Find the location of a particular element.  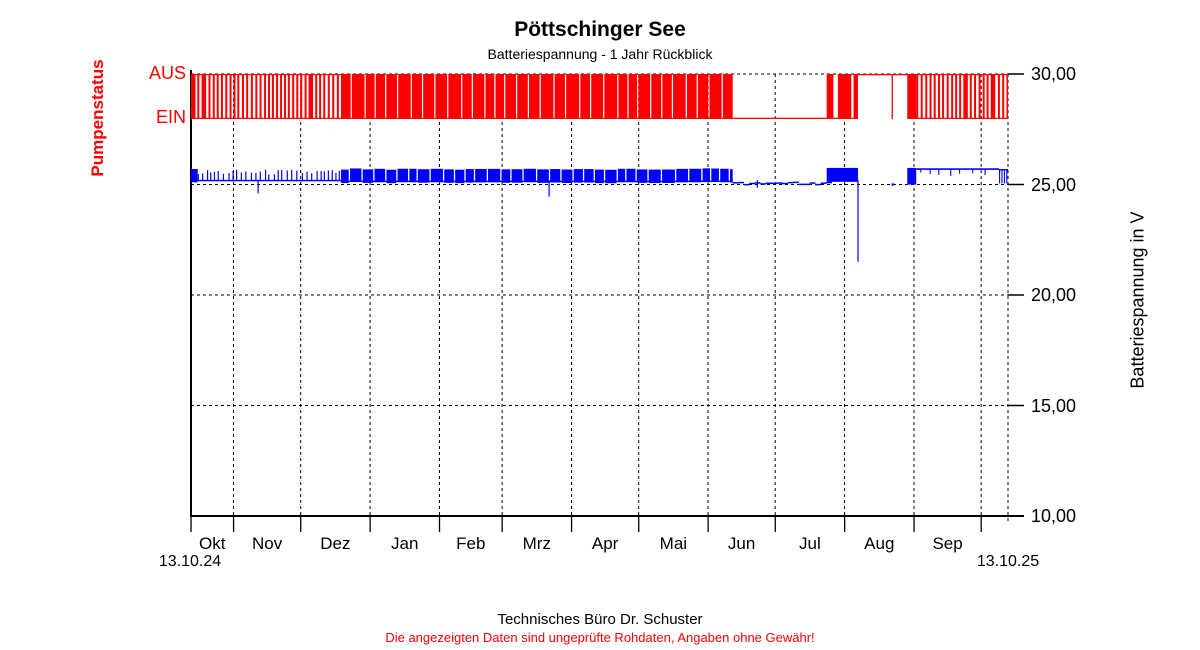

footer-company: Technisches Büro Dr. Schuster is located at coordinates (600, 619).